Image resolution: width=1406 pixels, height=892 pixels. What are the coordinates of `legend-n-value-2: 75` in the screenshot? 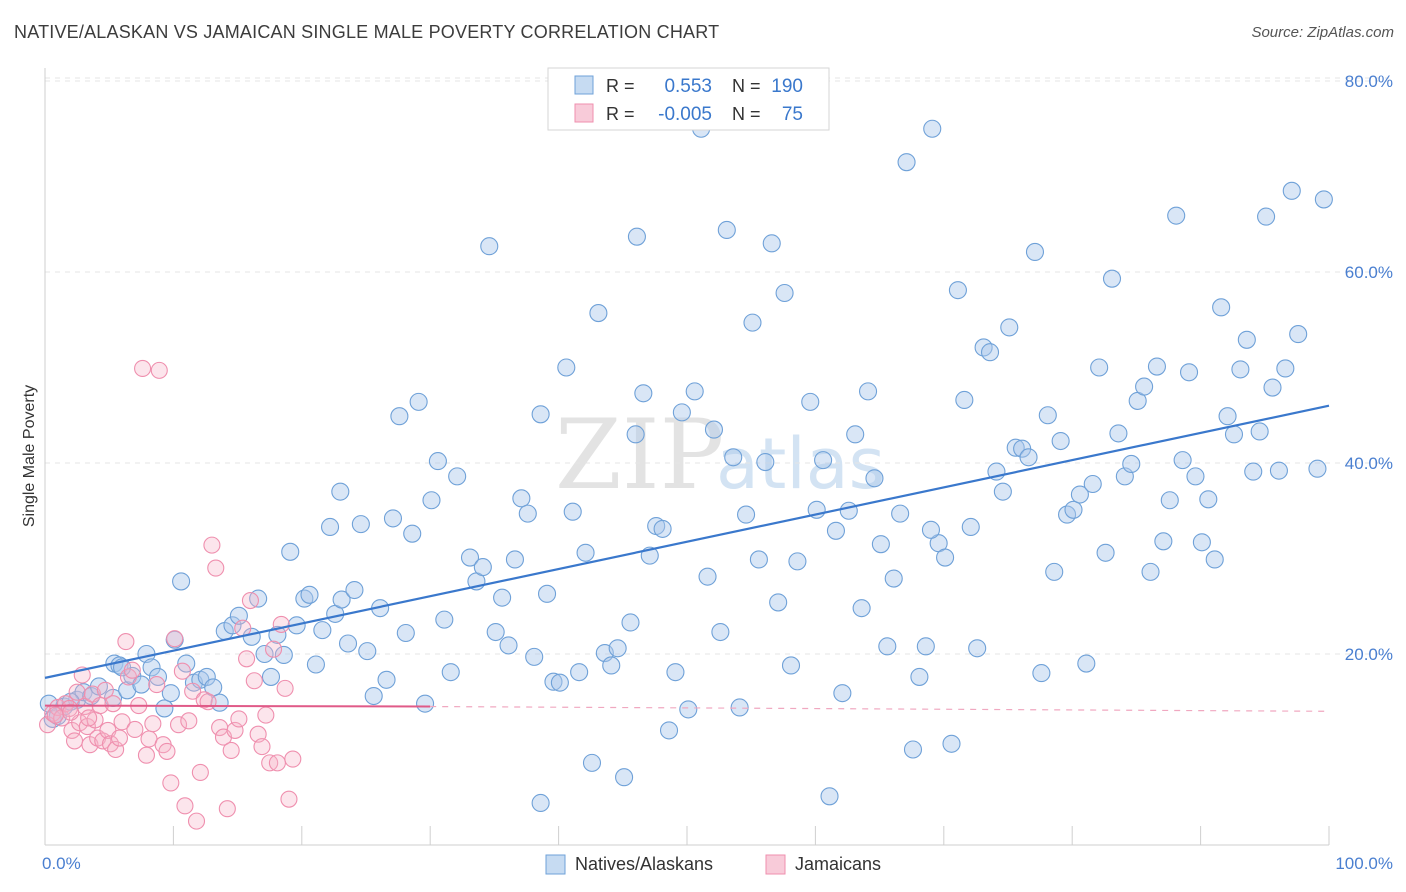 It's located at (792, 114).